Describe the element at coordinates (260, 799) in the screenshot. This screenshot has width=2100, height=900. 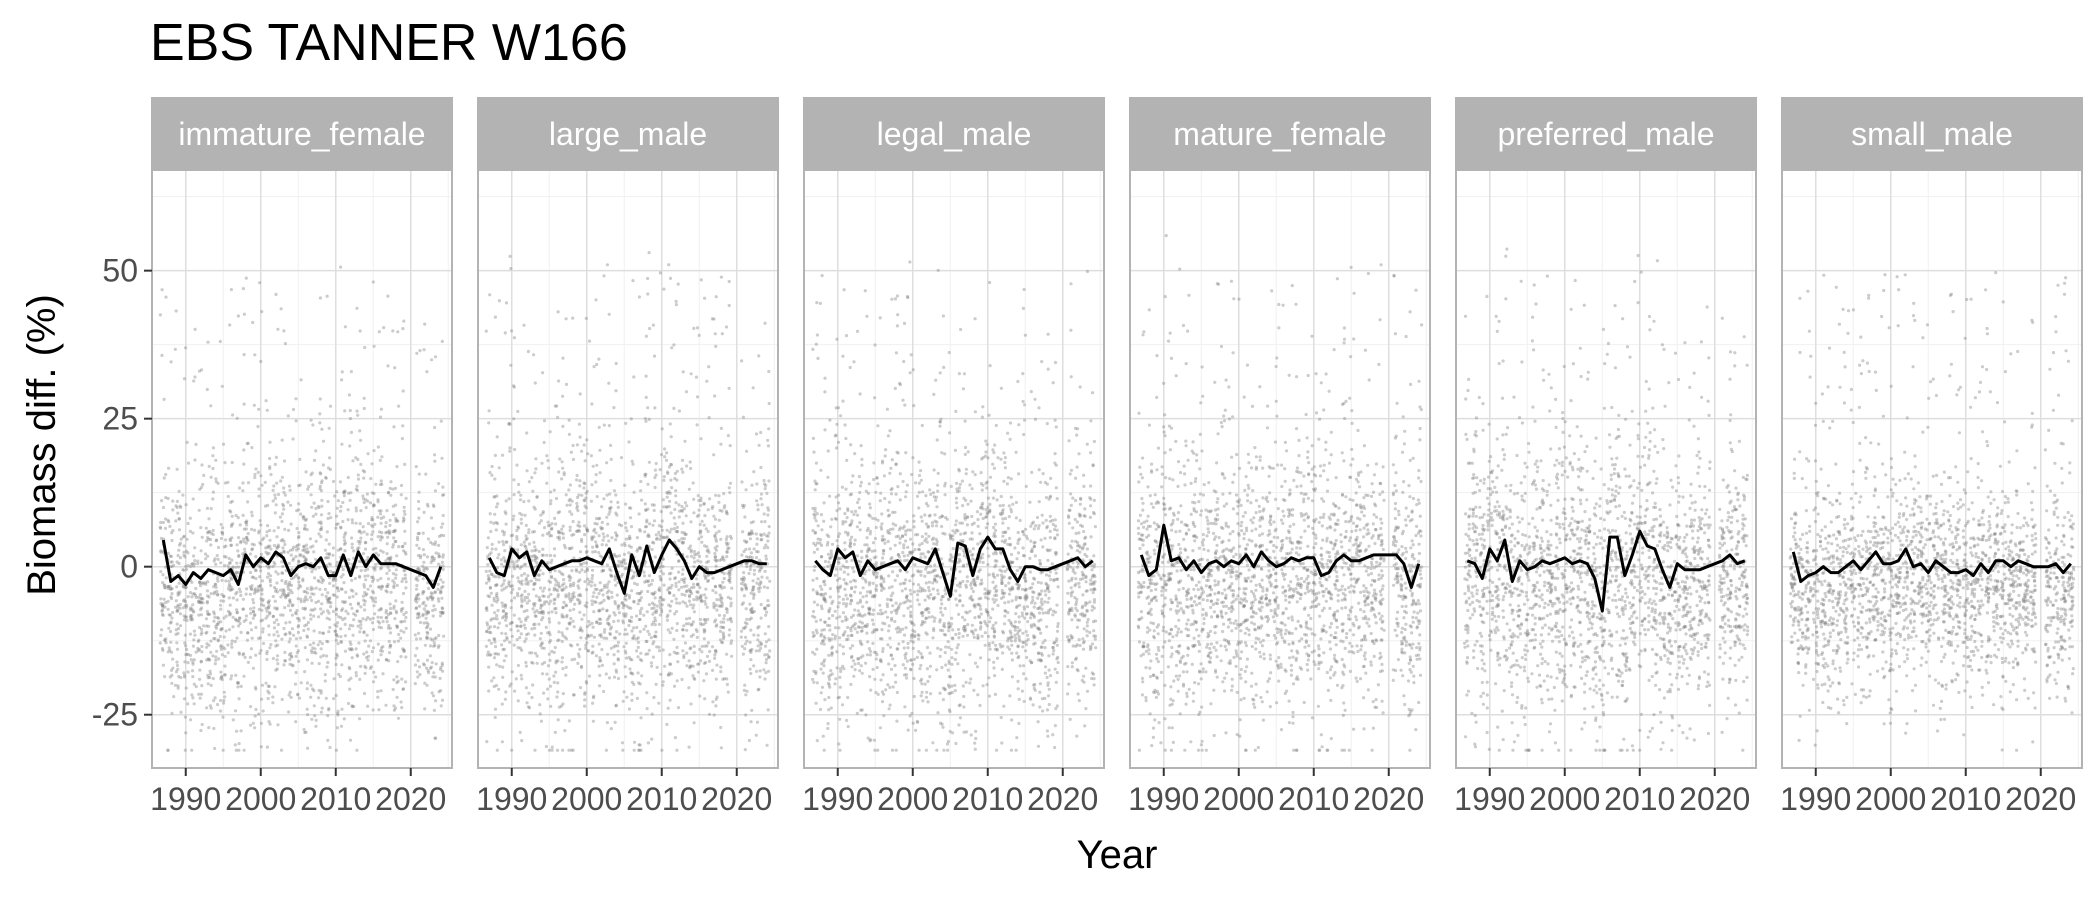
I see `x-tick-label: 2000` at that location.